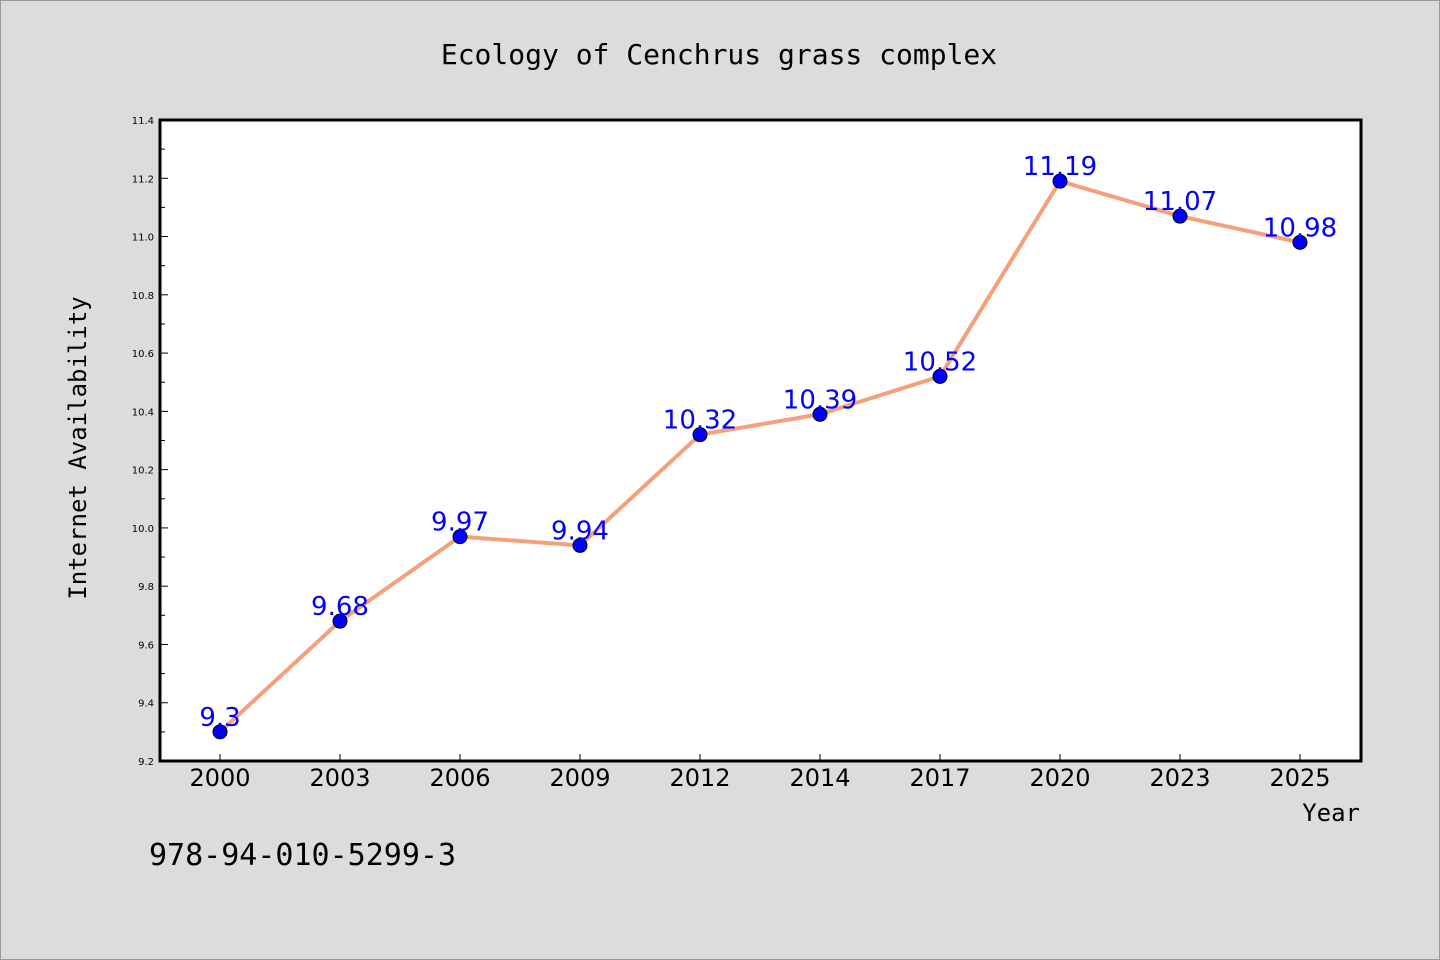 The width and height of the screenshot is (1440, 960). I want to click on x-tick-label: 2006, so click(459, 778).